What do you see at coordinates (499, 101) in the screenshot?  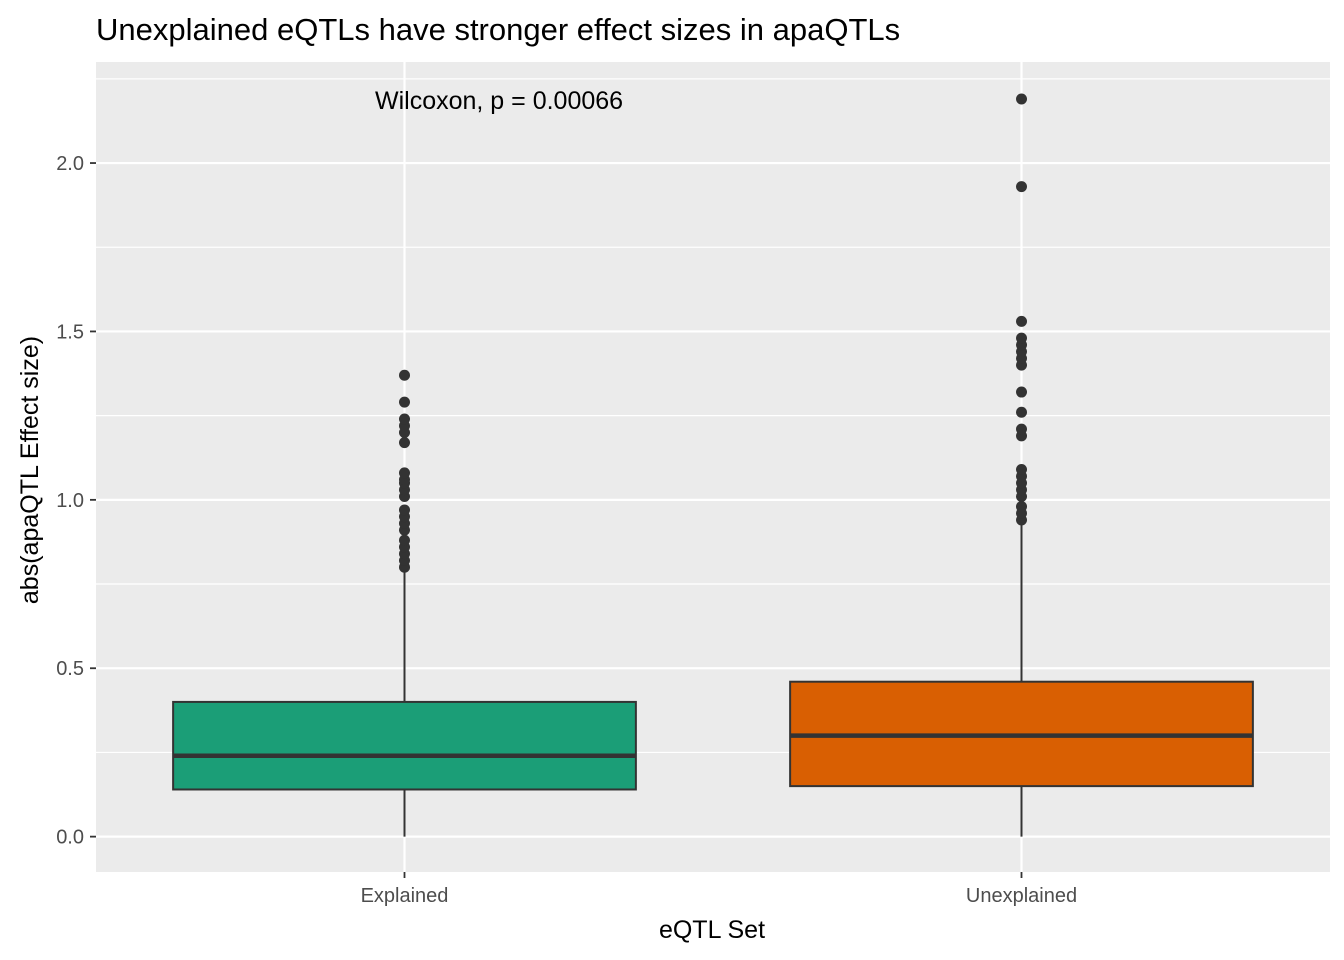 I see `wilcoxon-annotation: Wilcoxon, p = 0.00066` at bounding box center [499, 101].